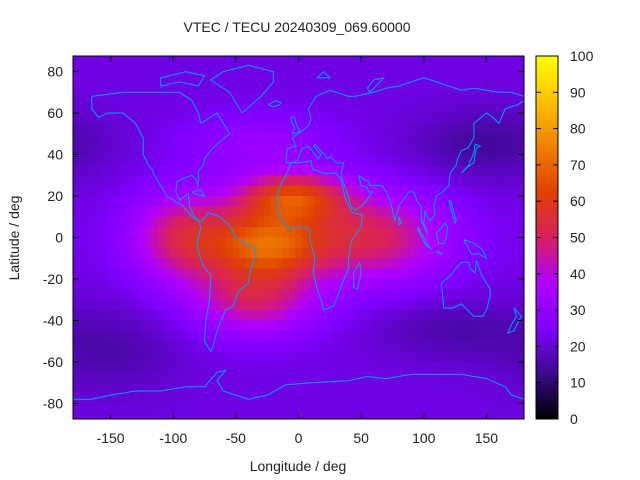 The image size is (640, 480). Describe the element at coordinates (59, 238) in the screenshot. I see `y-tick-label: 0` at that location.